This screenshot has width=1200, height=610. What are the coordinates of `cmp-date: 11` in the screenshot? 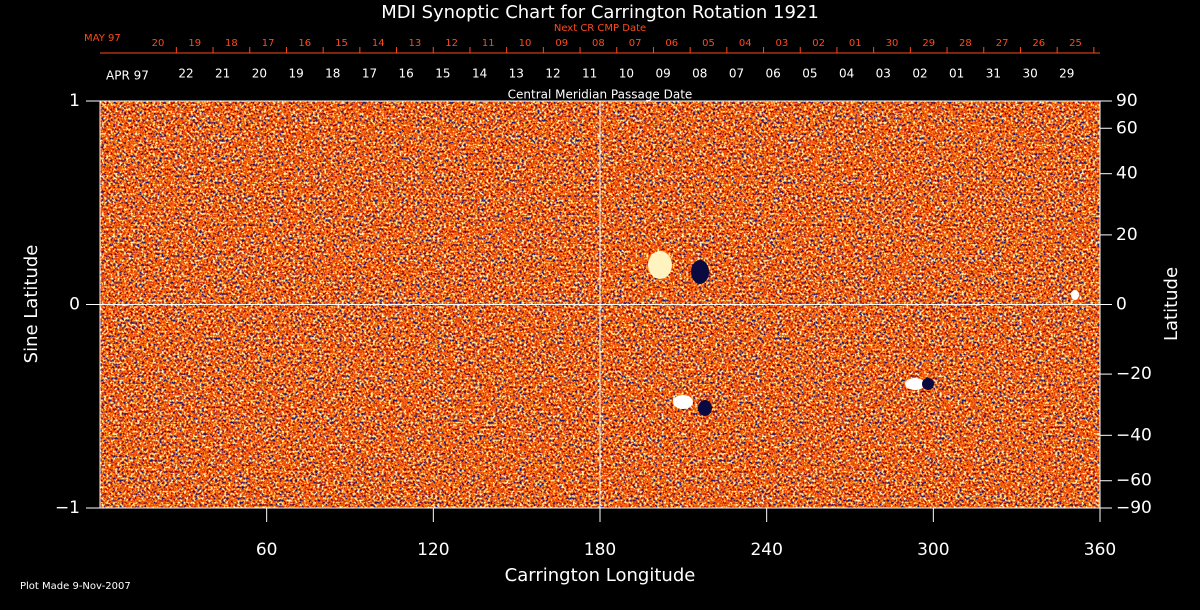 It's located at (589, 74).